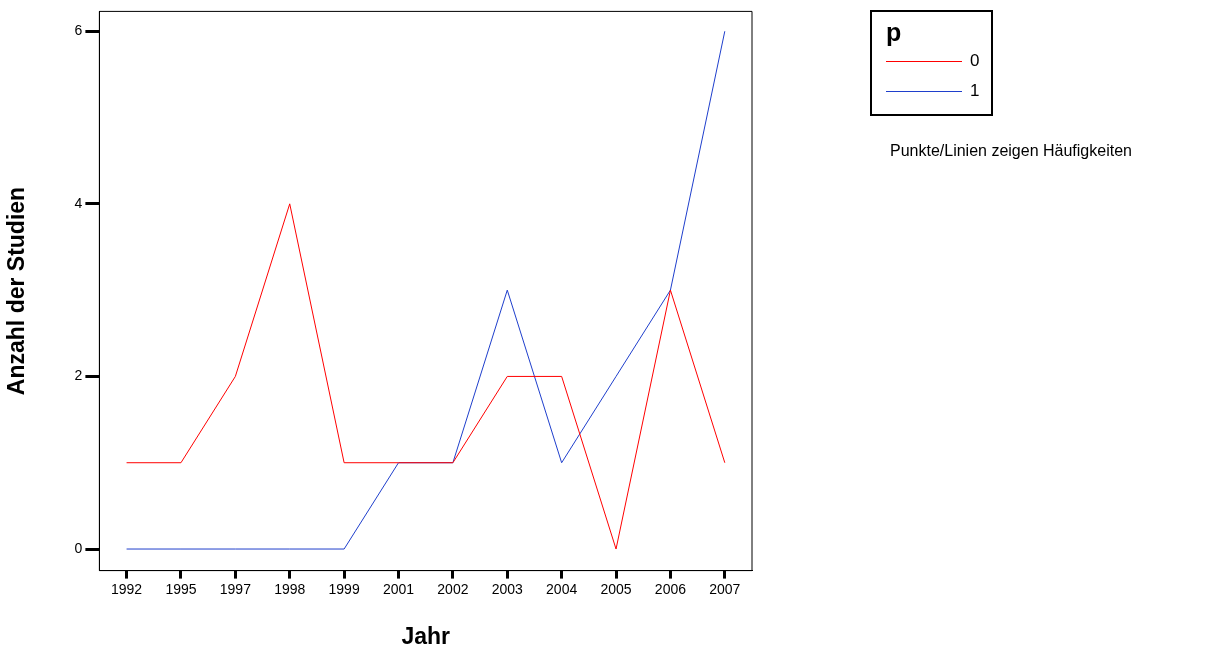 Image resolution: width=1232 pixels, height=655 pixels. What do you see at coordinates (235, 588) in the screenshot?
I see `x-tick-label: 1997` at bounding box center [235, 588].